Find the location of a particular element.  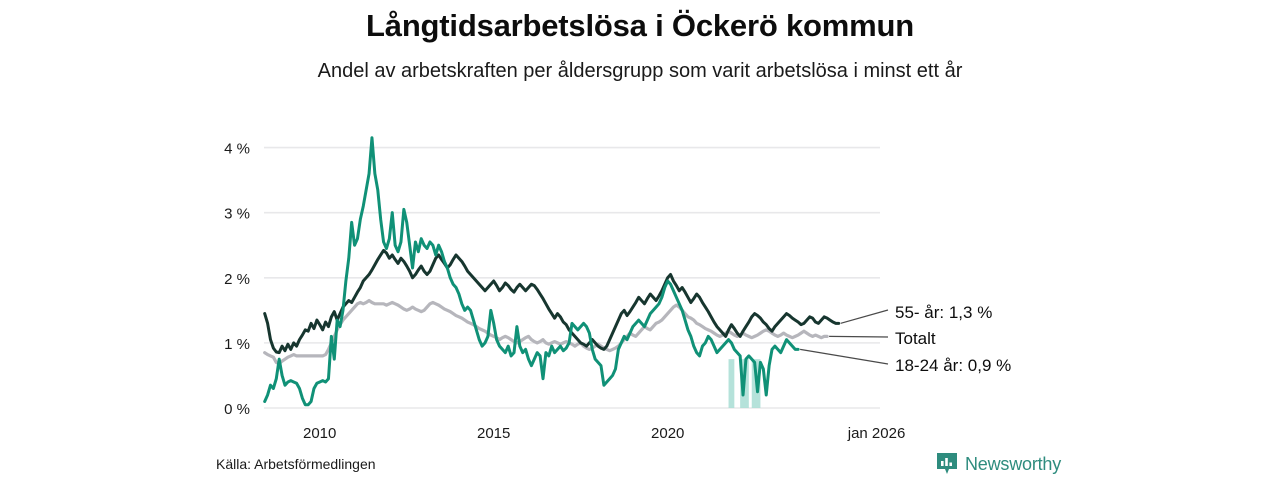

series-label-18-24-r: 18-24 år: 0,9 % is located at coordinates (953, 365).